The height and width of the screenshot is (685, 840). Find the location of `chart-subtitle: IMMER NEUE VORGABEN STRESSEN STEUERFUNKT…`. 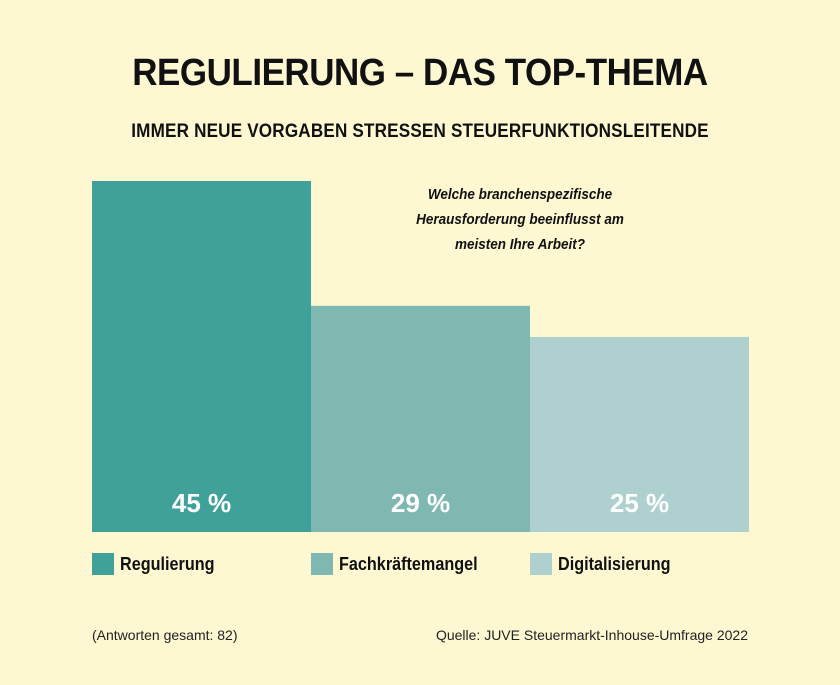

chart-subtitle: IMMER NEUE VORGABEN STRESSEN STEUERFUNKT… is located at coordinates (420, 131).